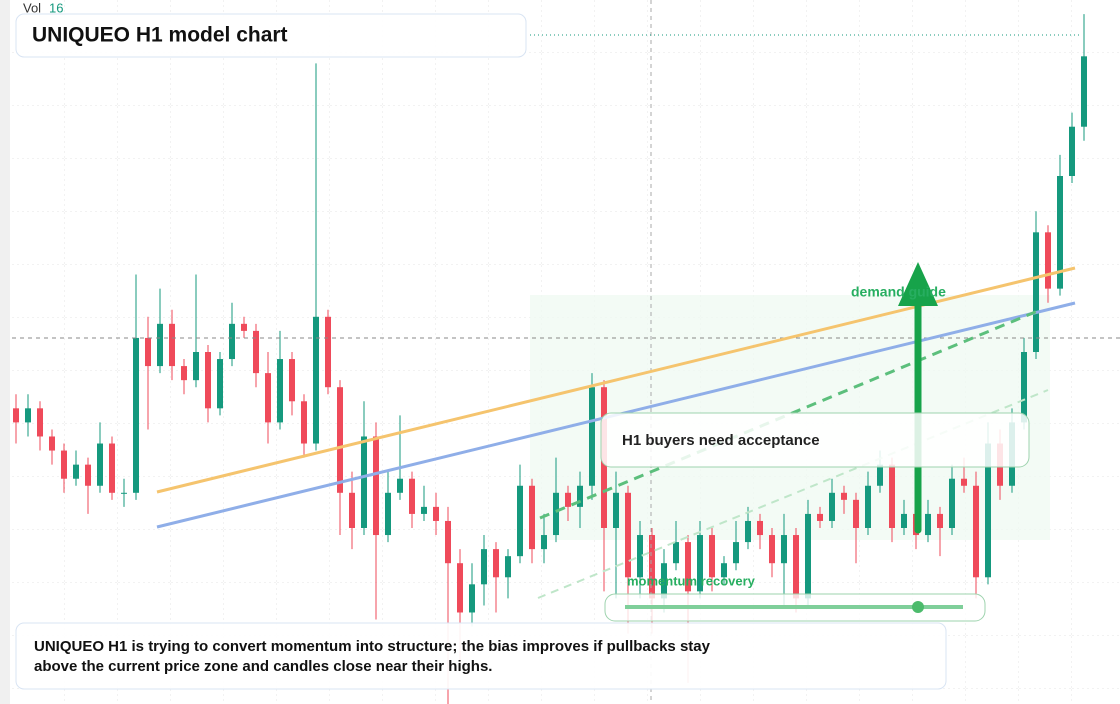 The width and height of the screenshot is (1120, 704). What do you see at coordinates (721, 440) in the screenshot?
I see `annotation: H1 buyers need acceptance` at bounding box center [721, 440].